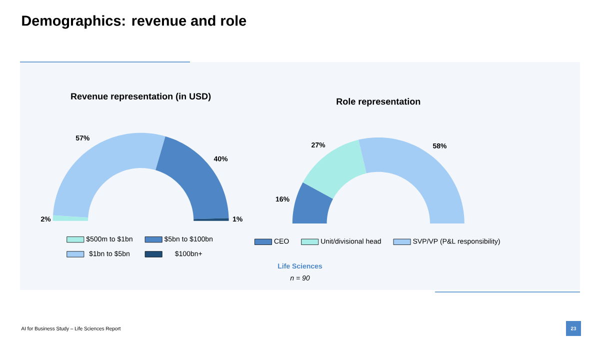 This screenshot has height=337, width=600. What do you see at coordinates (141, 97) in the screenshot?
I see `chart-title: Revenue representation (in USD)` at bounding box center [141, 97].